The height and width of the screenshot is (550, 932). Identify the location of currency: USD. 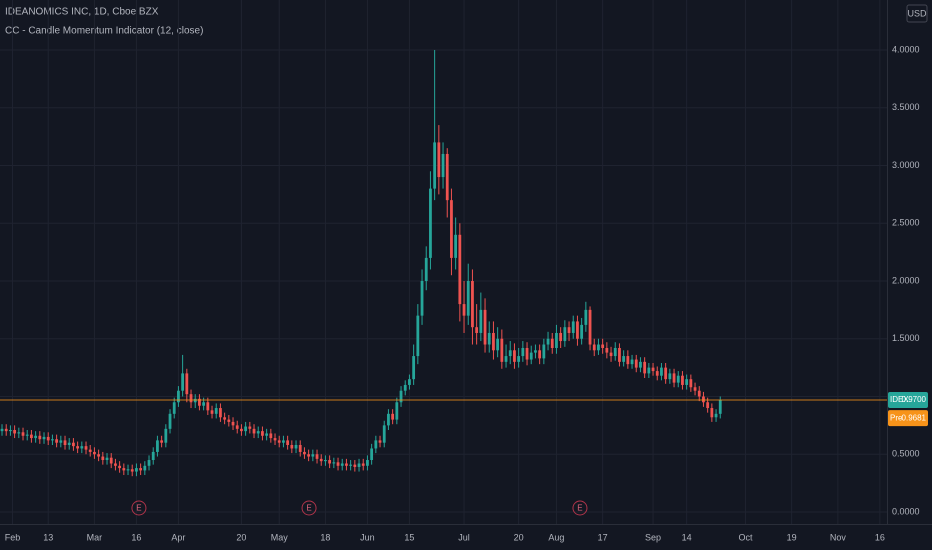
(917, 13).